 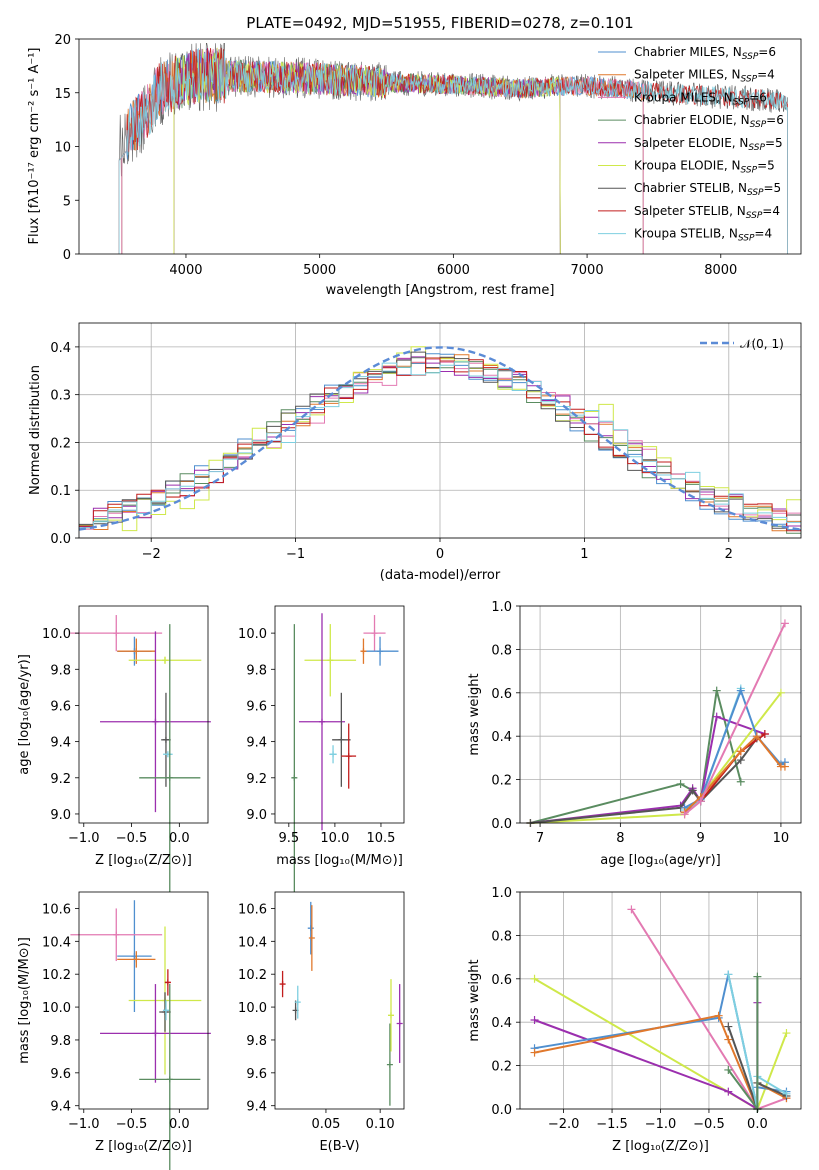 What do you see at coordinates (143, 1146) in the screenshot?
I see `mass-vs-Z-xlabel: Z [log₁₀(Z/Z⊙)]` at bounding box center [143, 1146].